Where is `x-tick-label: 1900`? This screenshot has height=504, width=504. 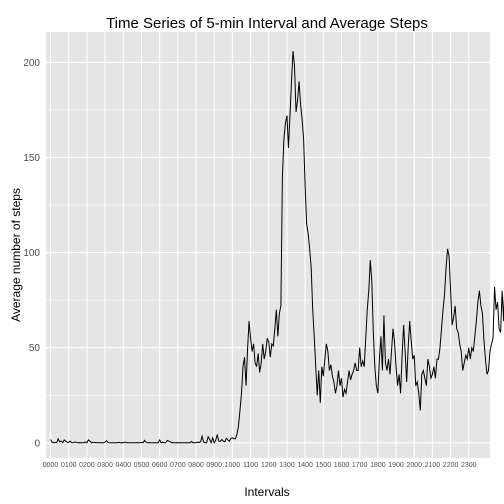 x-tick-label: 1900 is located at coordinates (396, 465).